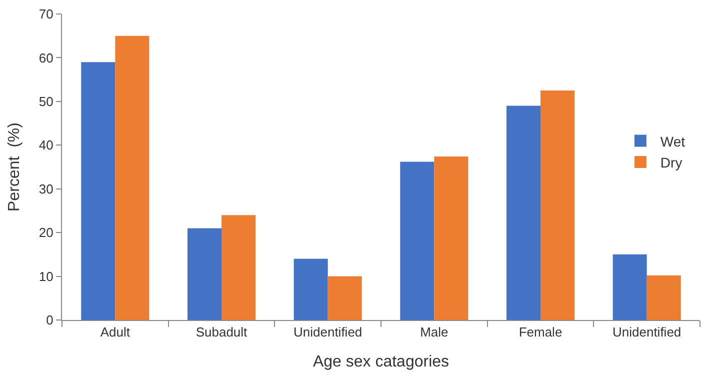 This screenshot has height=380, width=708. I want to click on x-tick-label: Adult, so click(115, 332).